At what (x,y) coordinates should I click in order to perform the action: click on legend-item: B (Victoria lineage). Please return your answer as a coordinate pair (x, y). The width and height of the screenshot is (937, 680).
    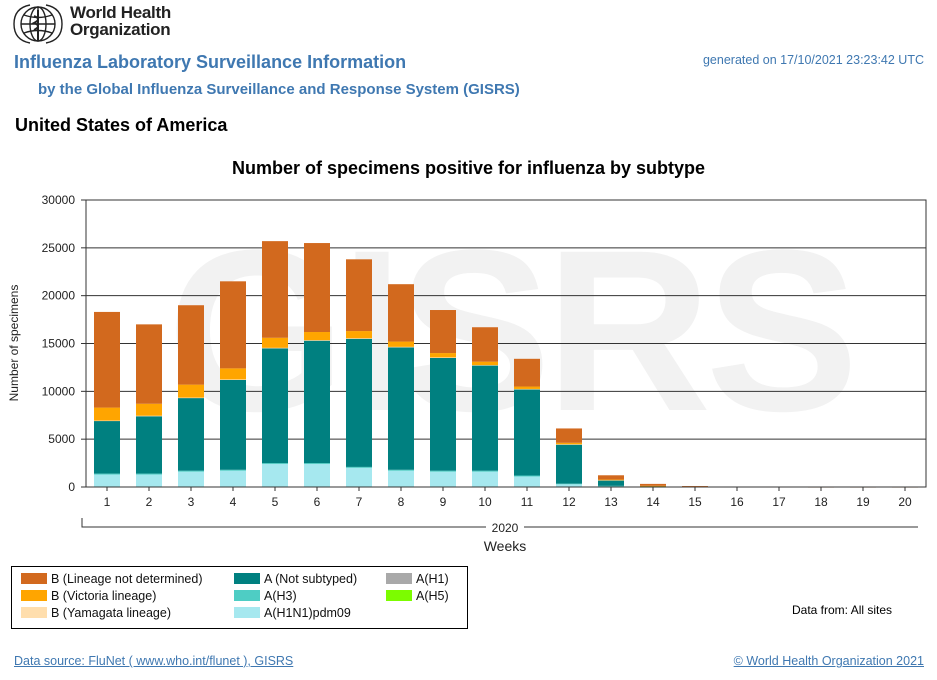
    Looking at the image, I should click on (88, 597).